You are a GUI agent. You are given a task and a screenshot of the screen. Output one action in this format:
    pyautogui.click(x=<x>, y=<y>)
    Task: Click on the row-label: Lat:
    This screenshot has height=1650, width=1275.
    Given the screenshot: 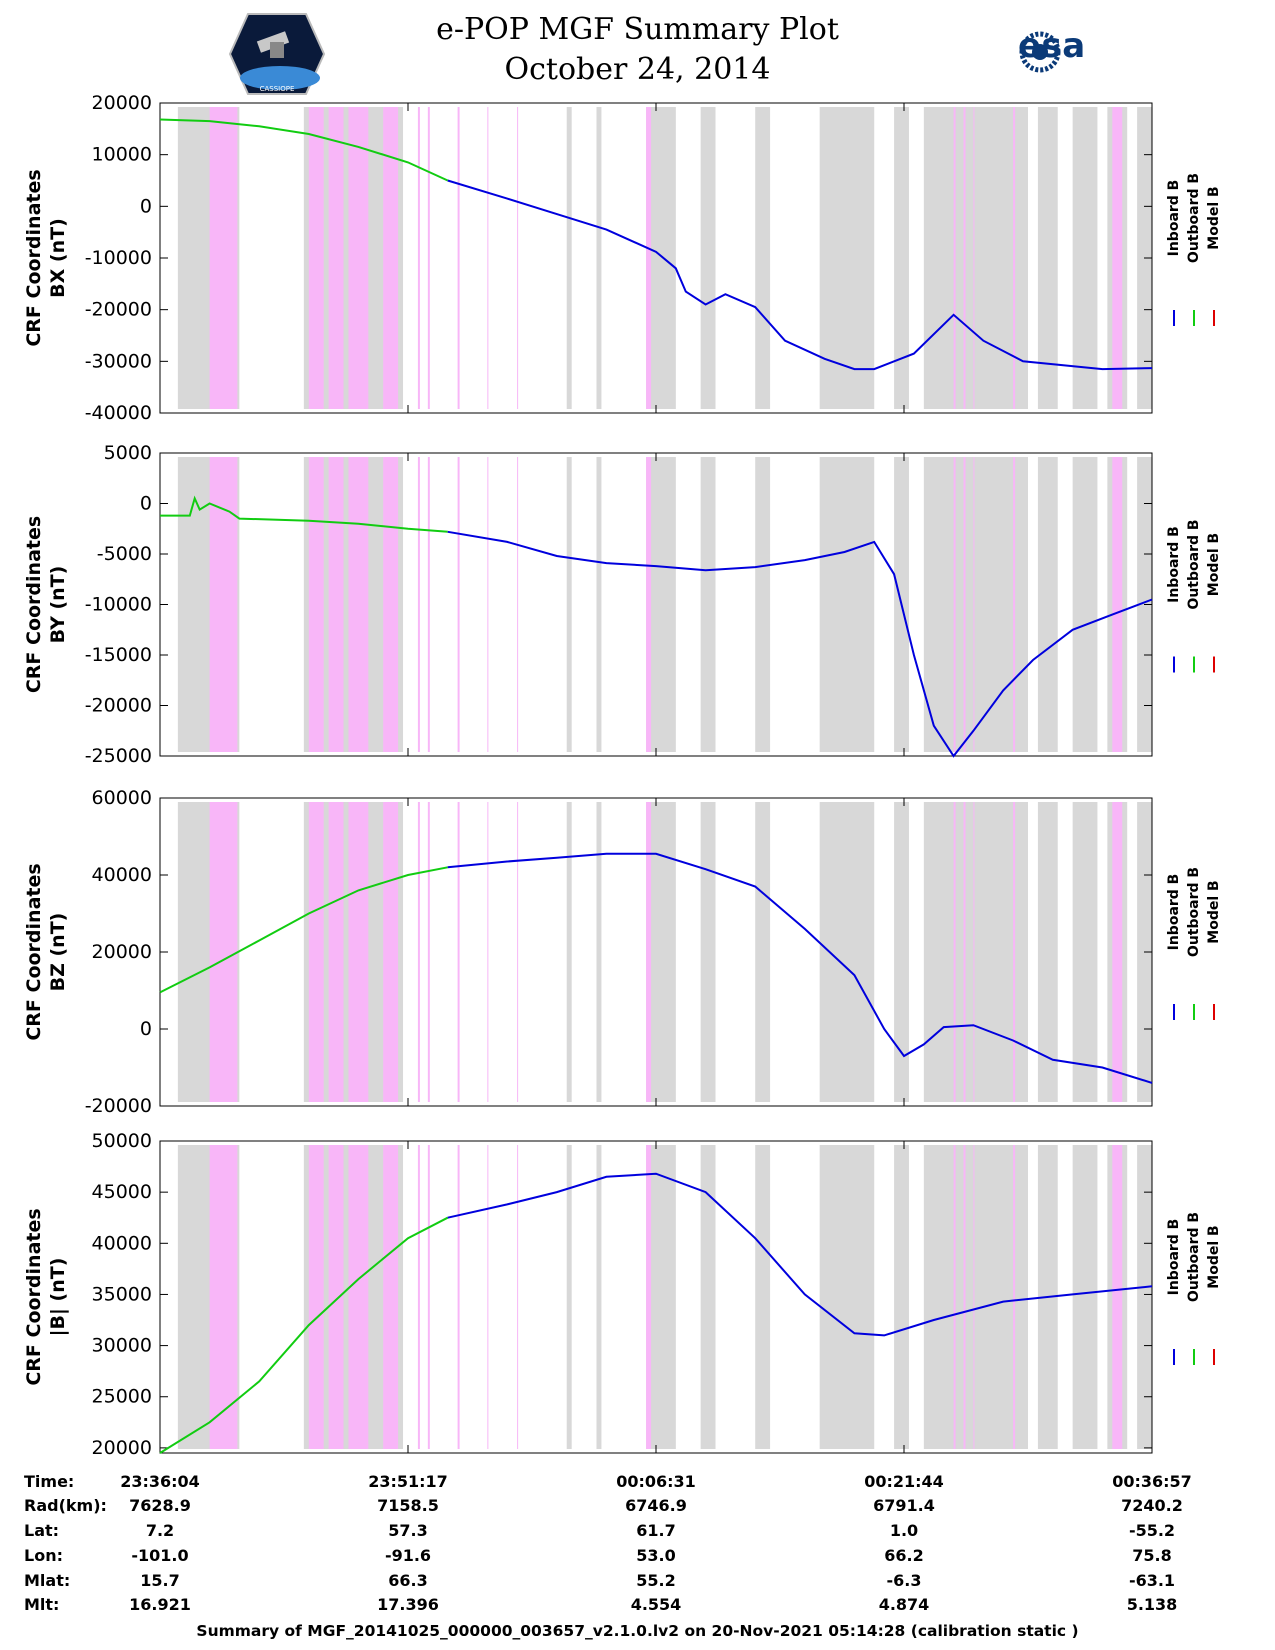 What is the action you would take?
    pyautogui.click(x=42, y=1530)
    